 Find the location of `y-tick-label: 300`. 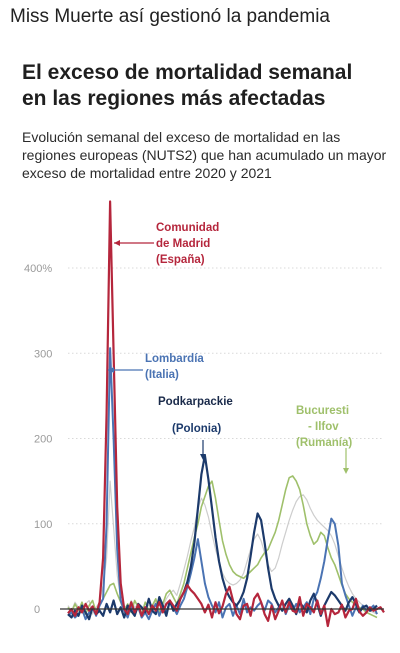

y-tick-label: 300 is located at coordinates (43, 354).